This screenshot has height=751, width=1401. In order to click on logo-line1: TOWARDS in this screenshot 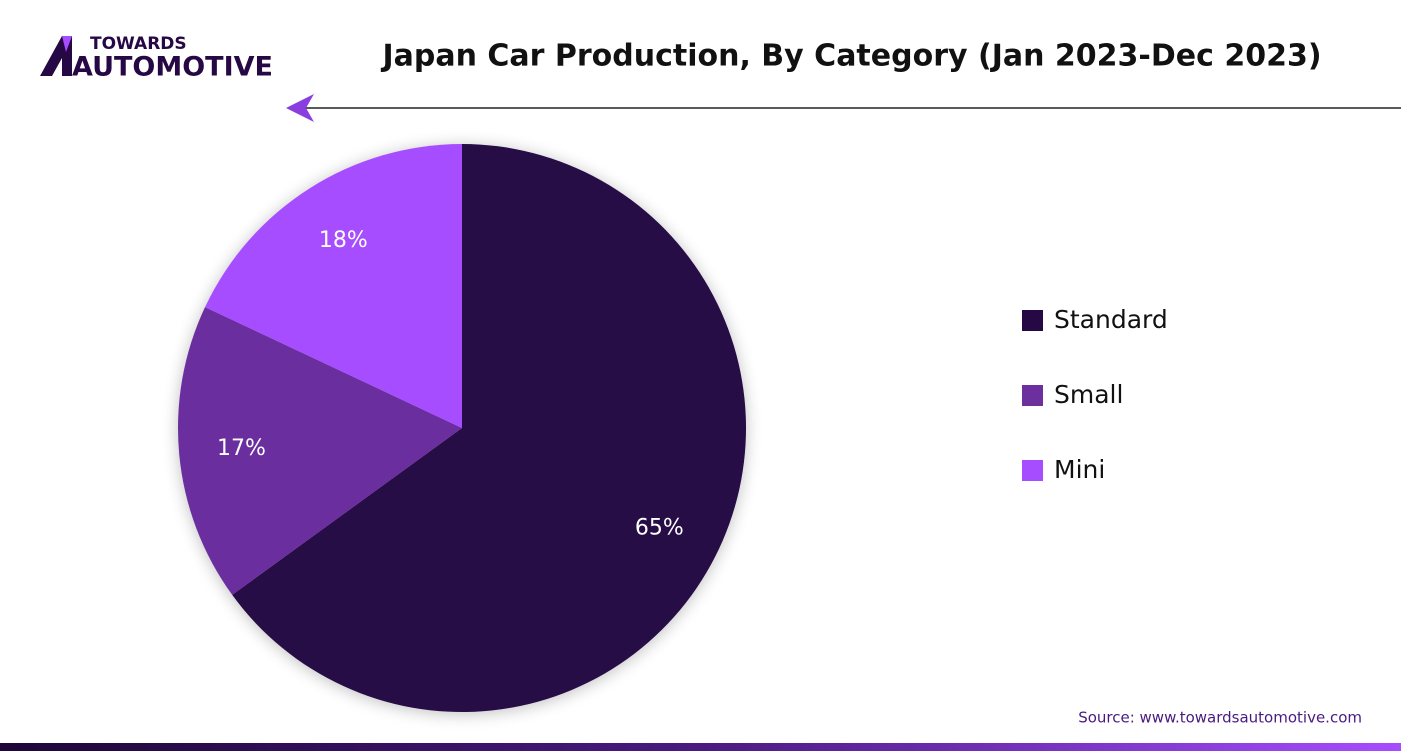, I will do `click(138, 44)`.